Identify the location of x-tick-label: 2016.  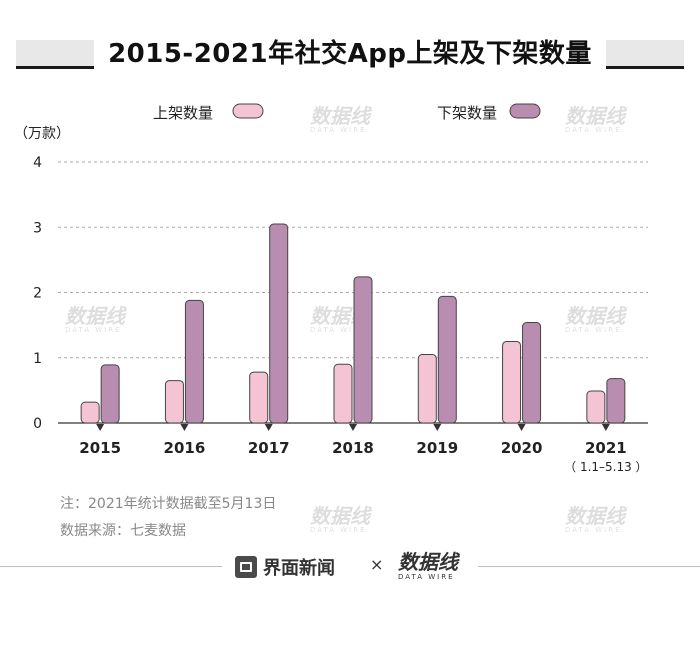
(185, 448).